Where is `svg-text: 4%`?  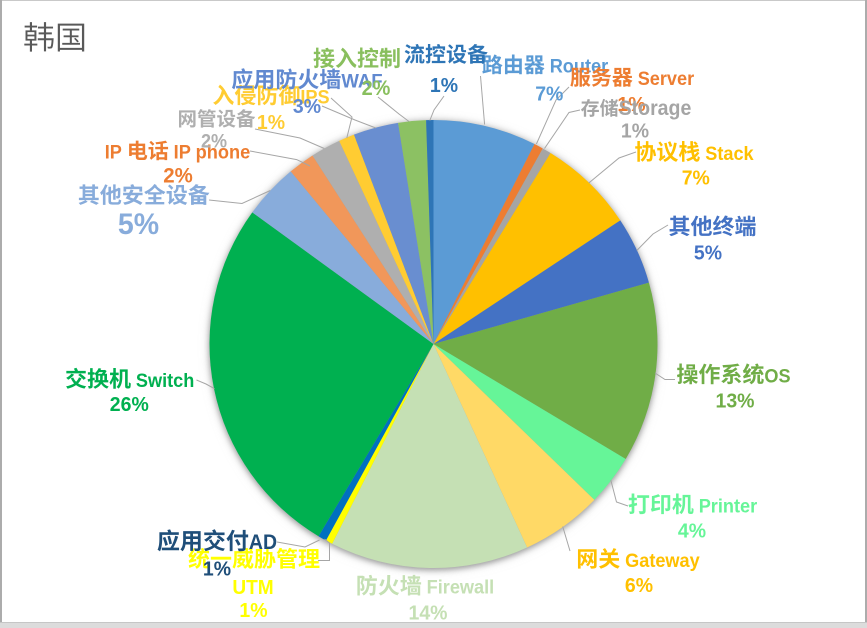
svg-text: 4% is located at coordinates (692, 530).